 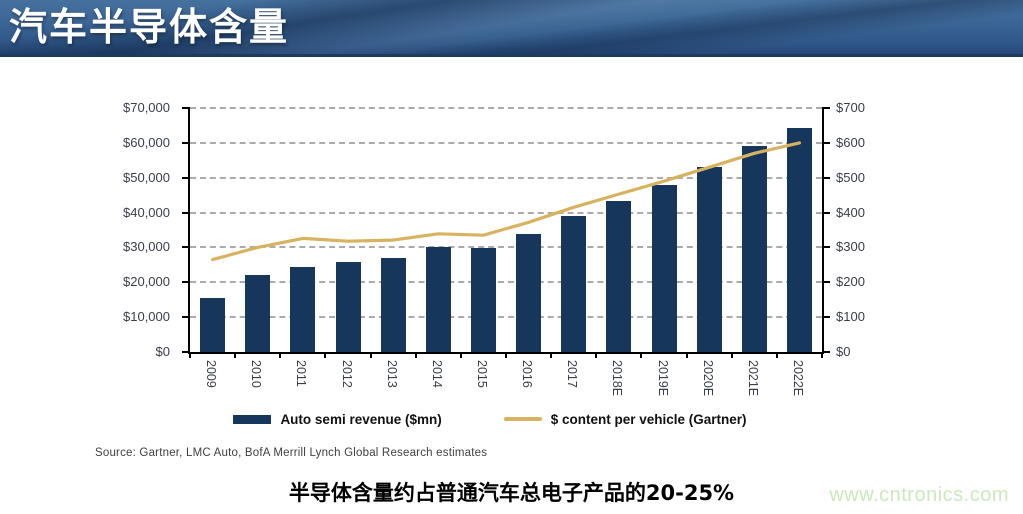 What do you see at coordinates (850, 212) in the screenshot?
I see `right-axis-tick-label: $400` at bounding box center [850, 212].